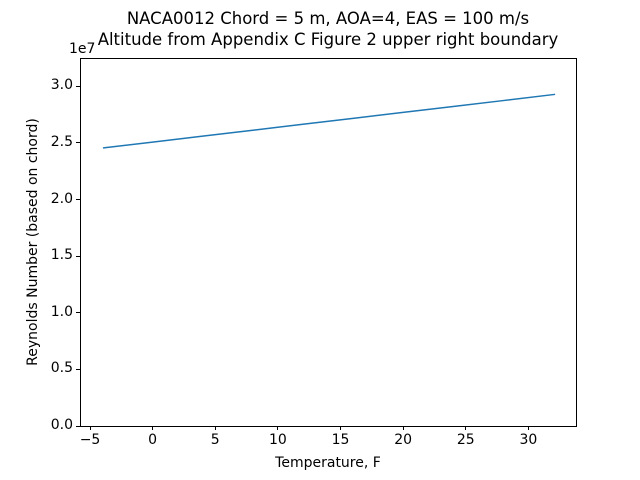 This screenshot has width=640, height=480. I want to click on y-tick-label: 2.5, so click(61, 141).